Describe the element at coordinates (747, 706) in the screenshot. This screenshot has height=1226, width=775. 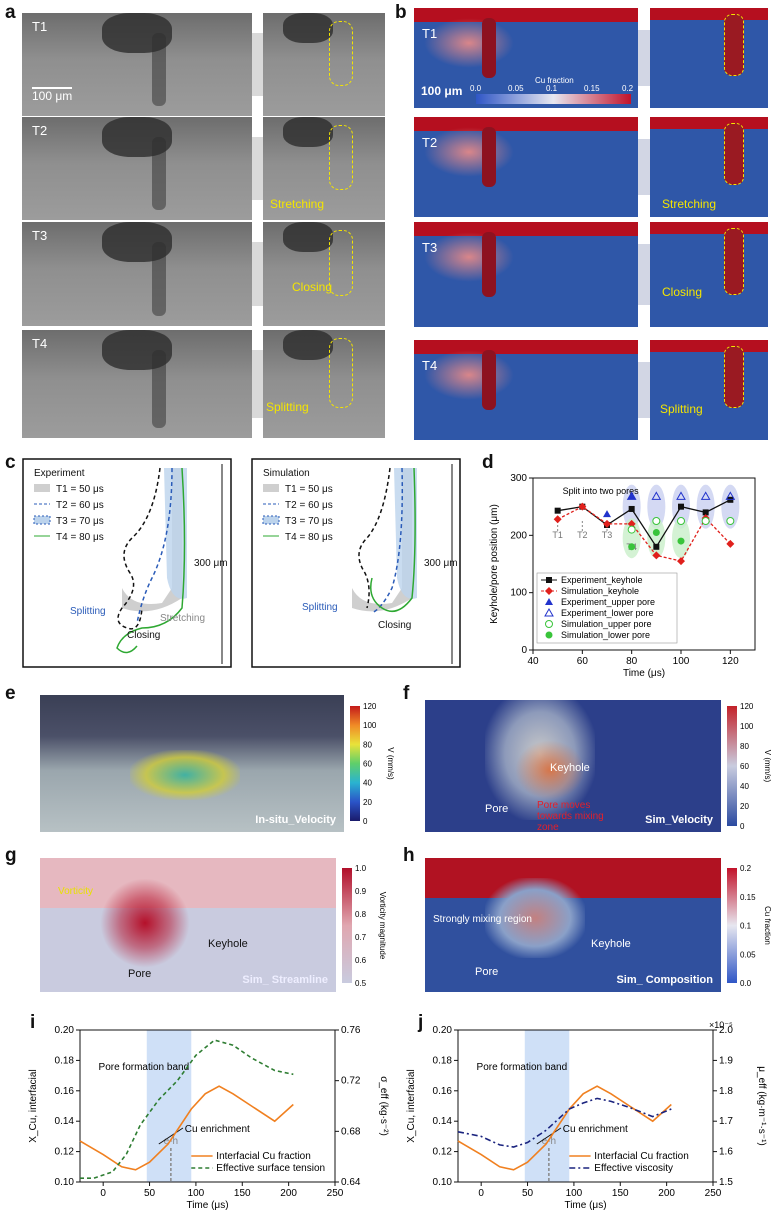
I see `colorbar-tick: 120` at that location.